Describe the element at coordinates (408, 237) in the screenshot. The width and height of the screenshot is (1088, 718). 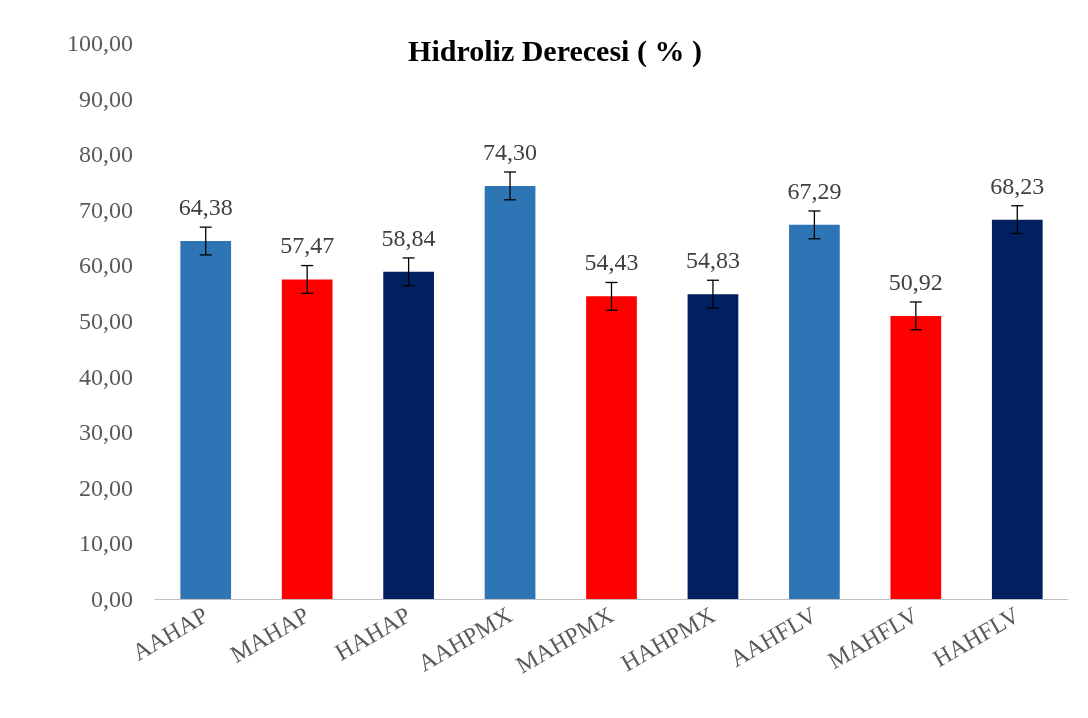
I see `data-label: 58,84` at that location.